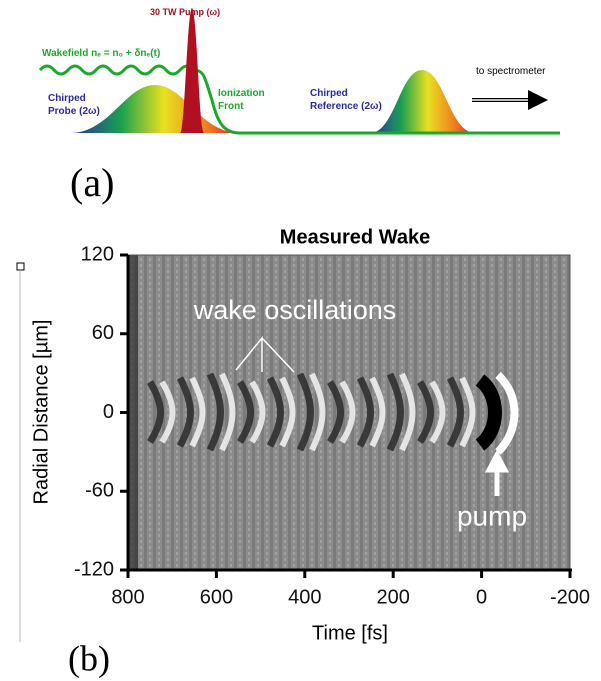 This screenshot has height=681, width=601. Describe the element at coordinates (133, 412) in the screenshot. I see `image-edge` at that location.